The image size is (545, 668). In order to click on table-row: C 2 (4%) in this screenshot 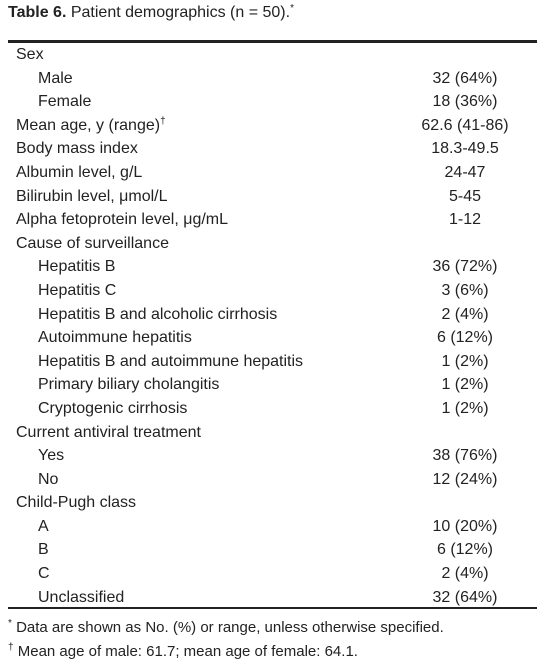, I will do `click(272, 574)`.